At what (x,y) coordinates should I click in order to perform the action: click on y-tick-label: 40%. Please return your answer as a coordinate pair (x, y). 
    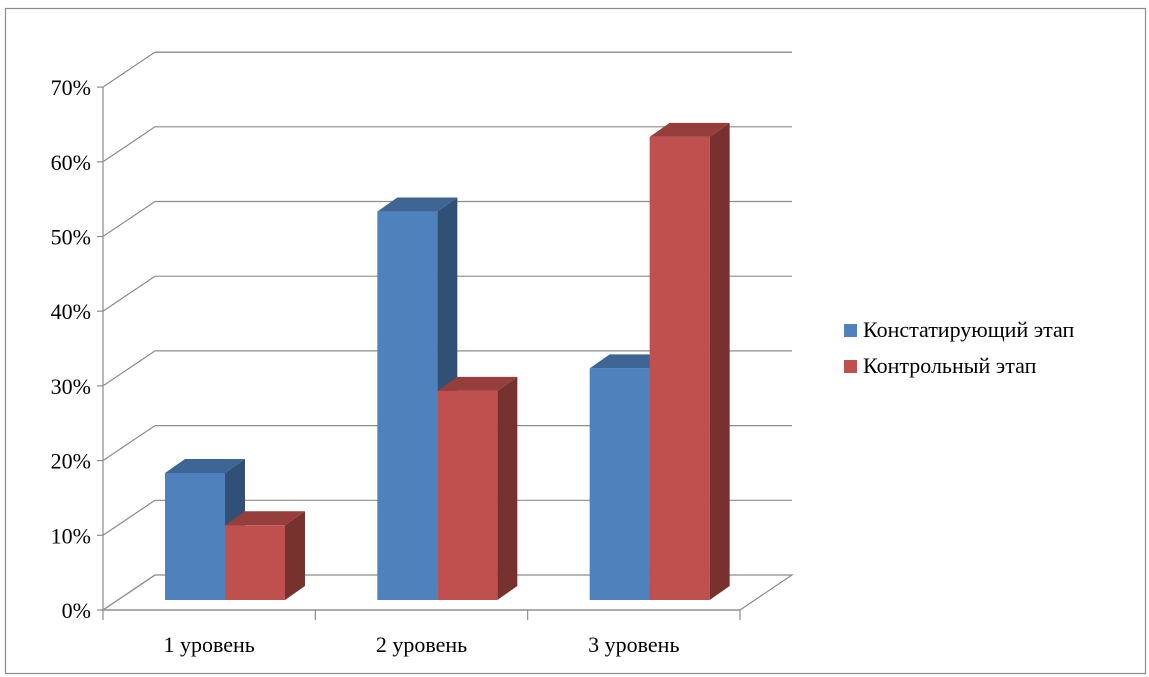
    Looking at the image, I should click on (71, 311).